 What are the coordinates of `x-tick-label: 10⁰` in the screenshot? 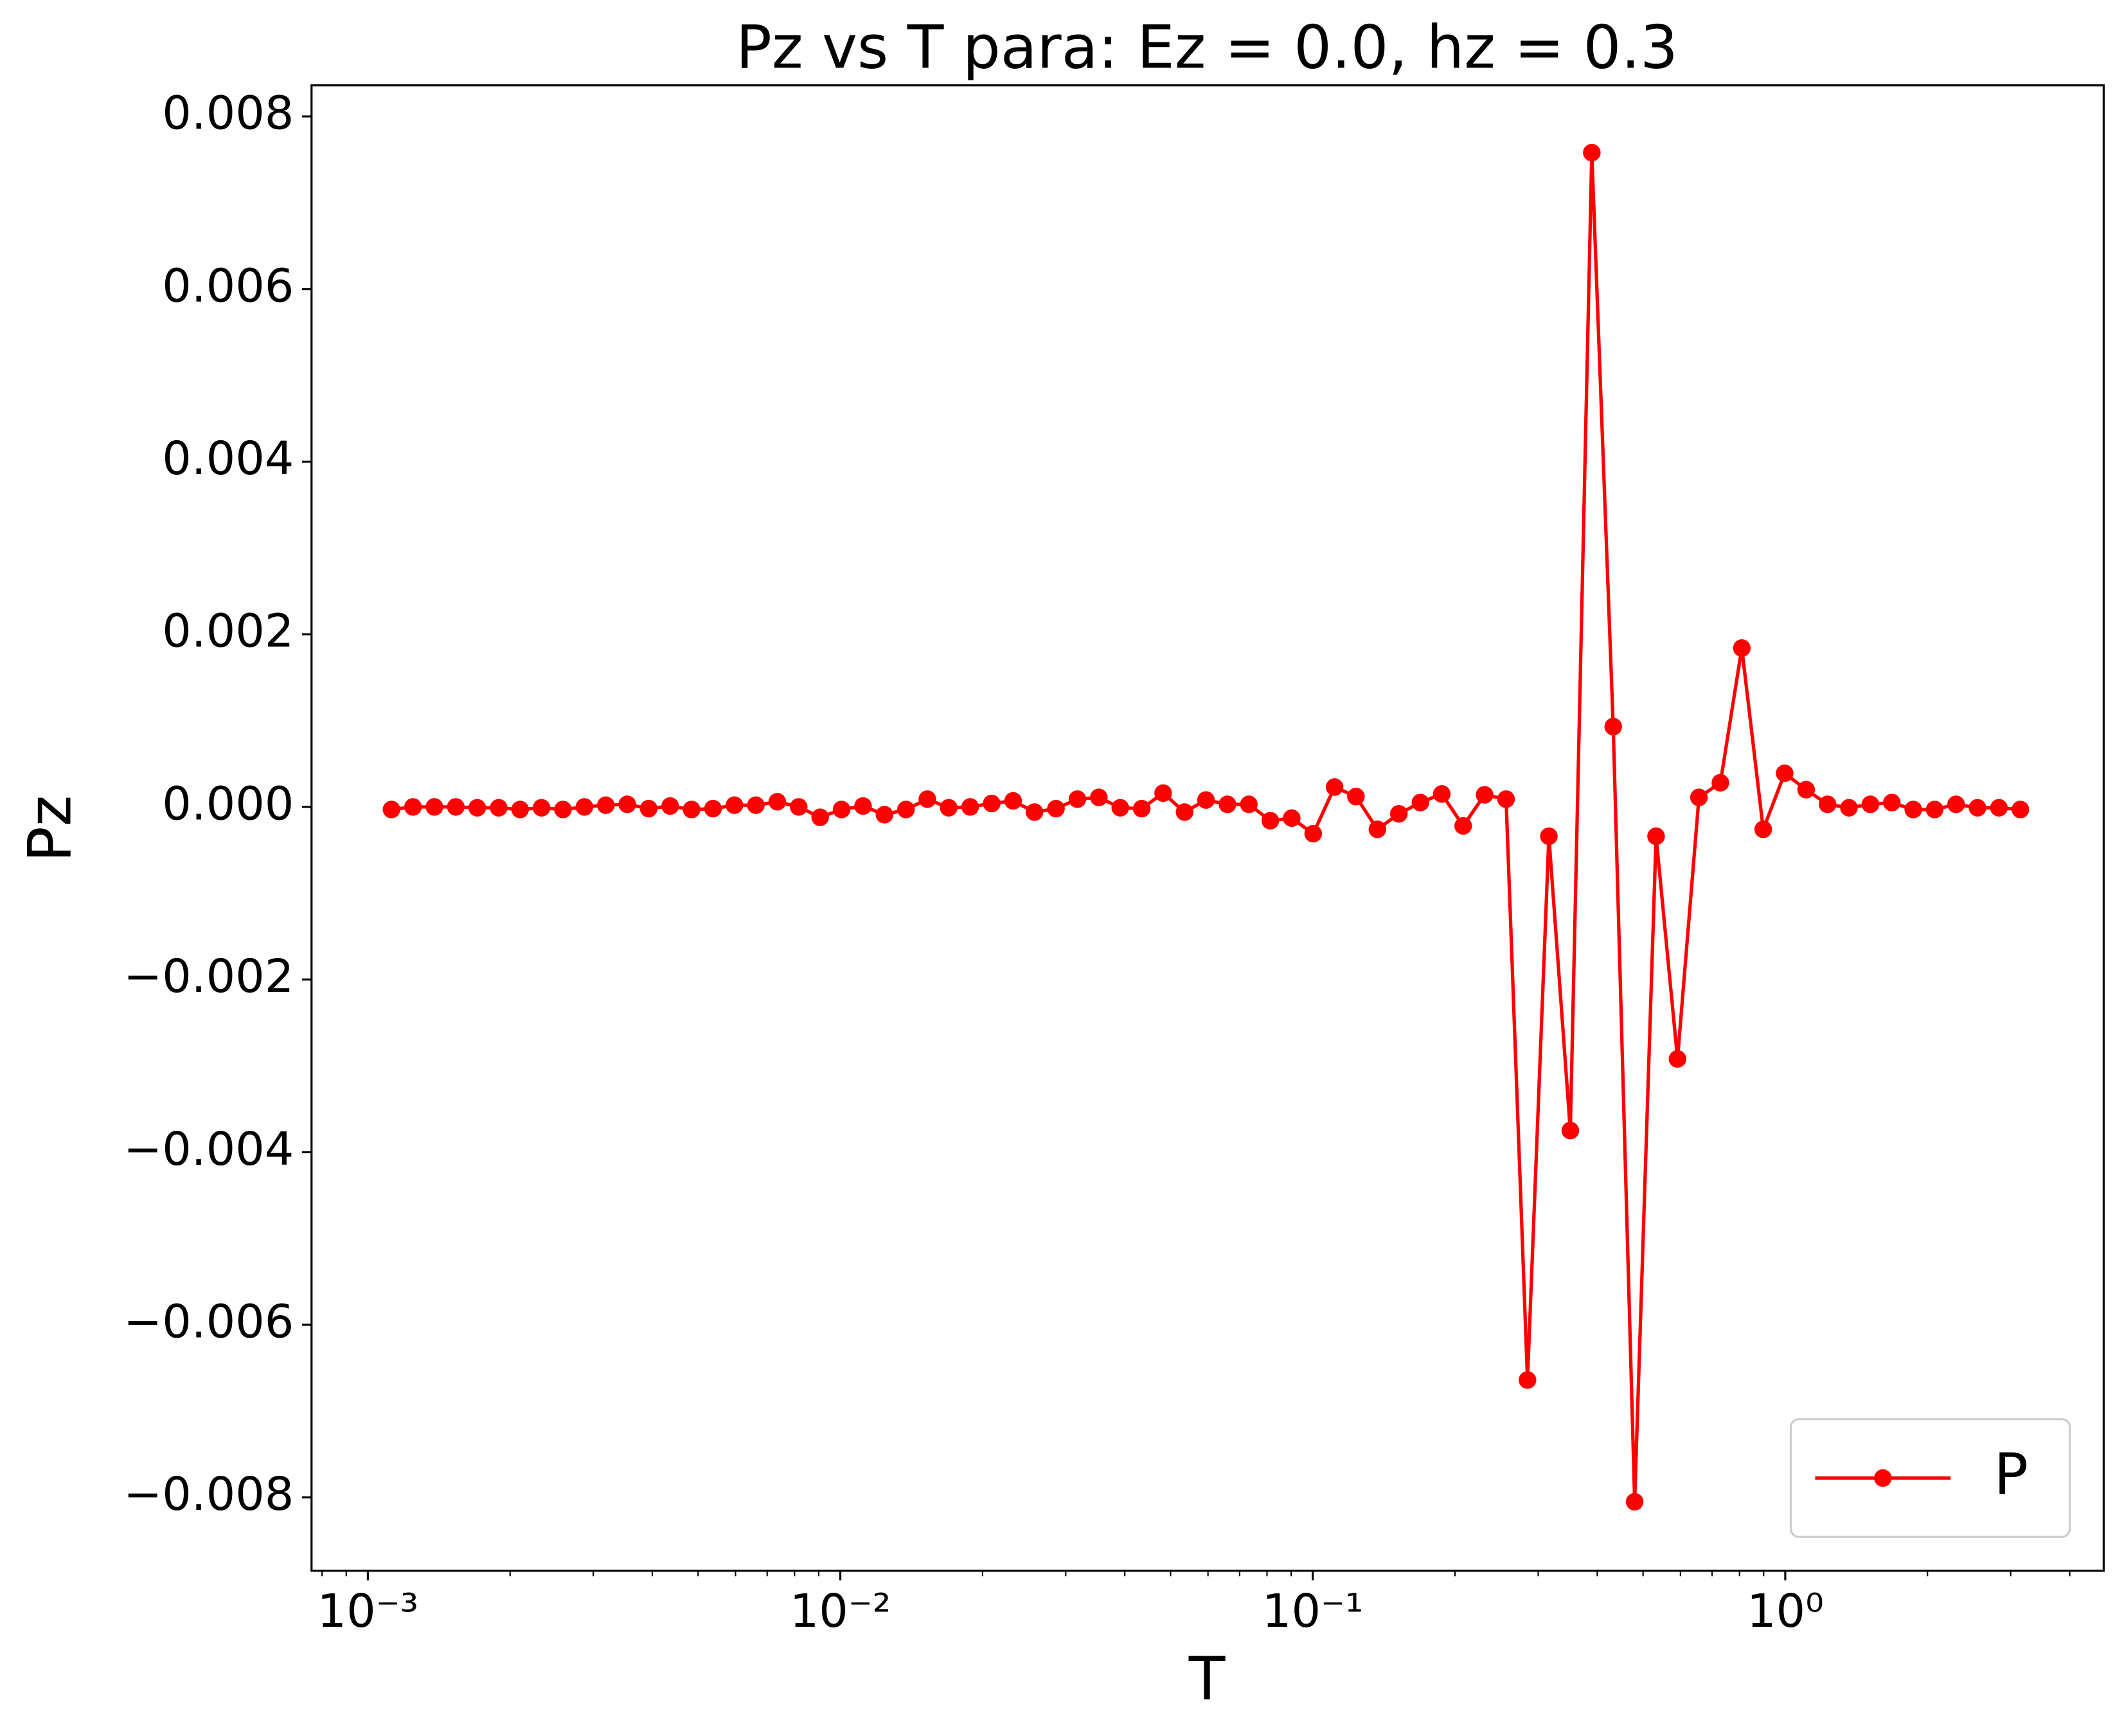 It's located at (1785, 1611).